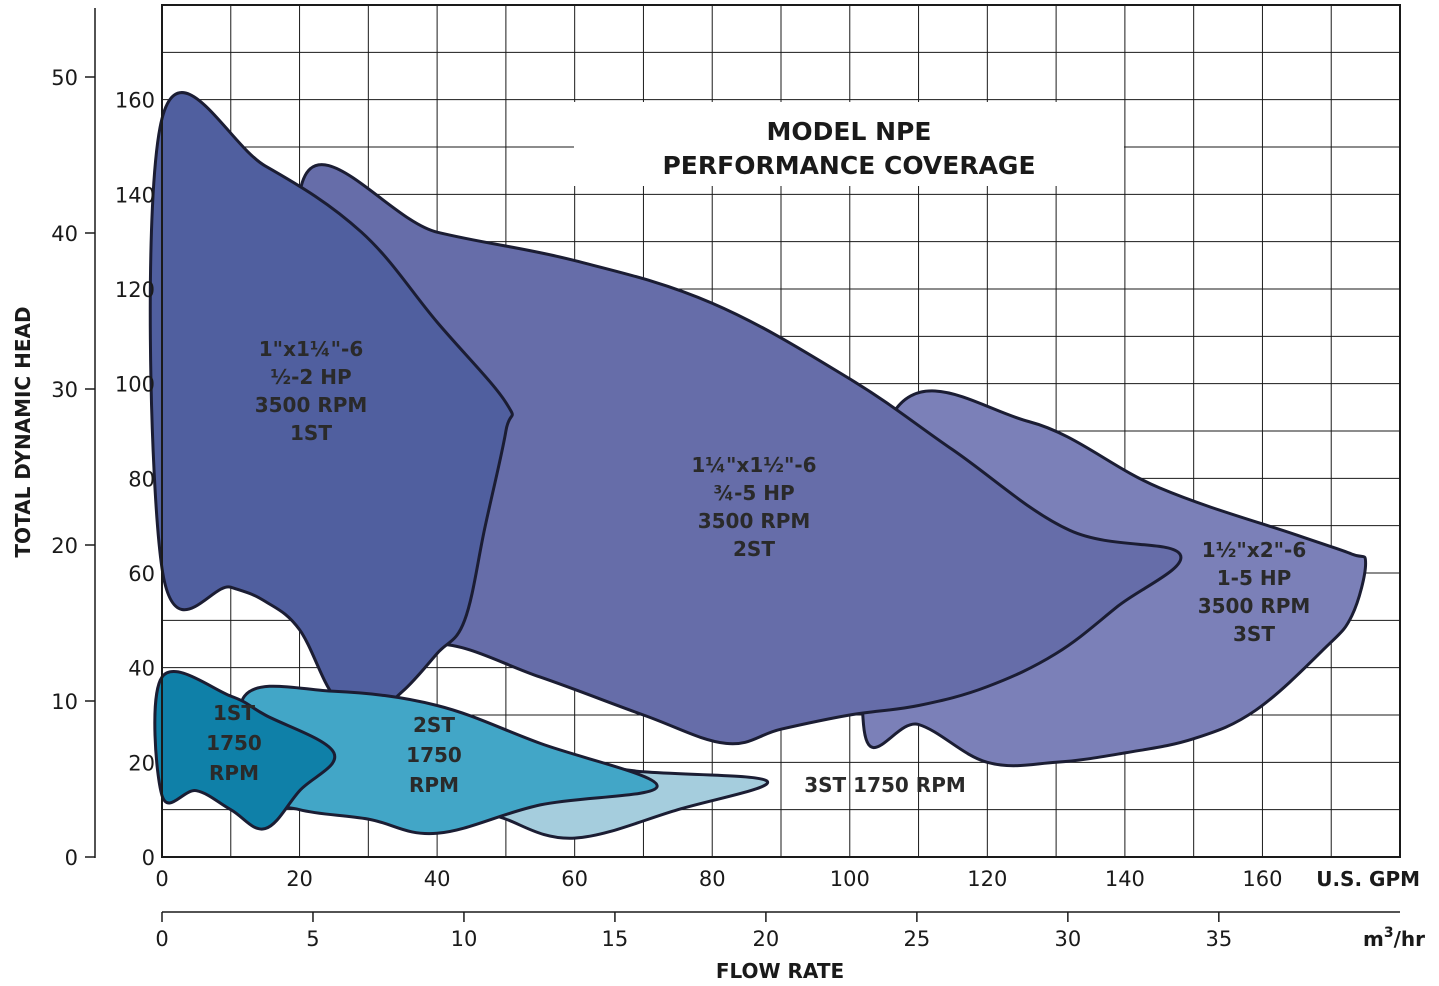 This screenshot has width=1439, height=986. I want to click on y-tick-label-inner: 40, so click(141, 669).